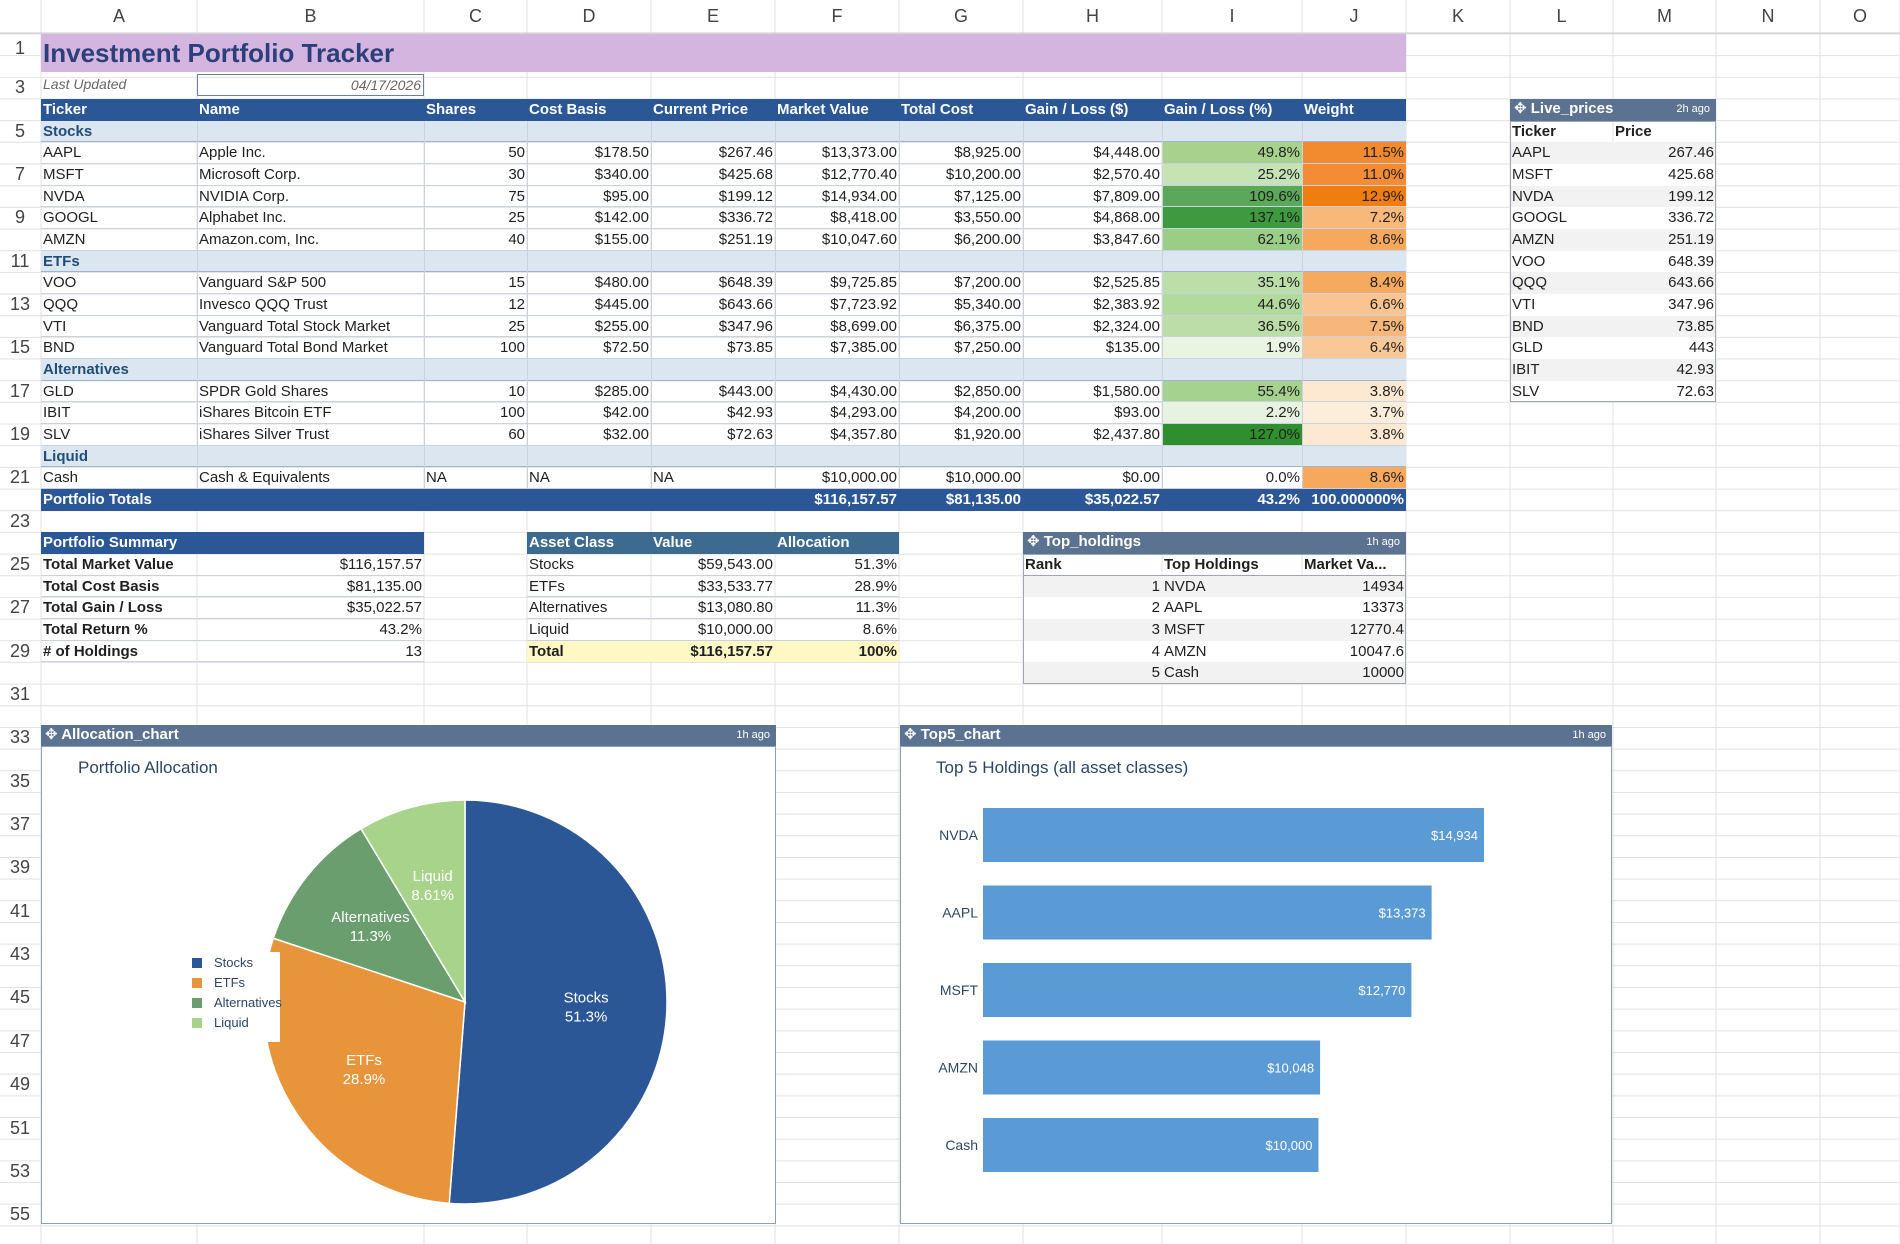  Describe the element at coordinates (512, 413) in the screenshot. I see `holding-shares: 100` at that location.